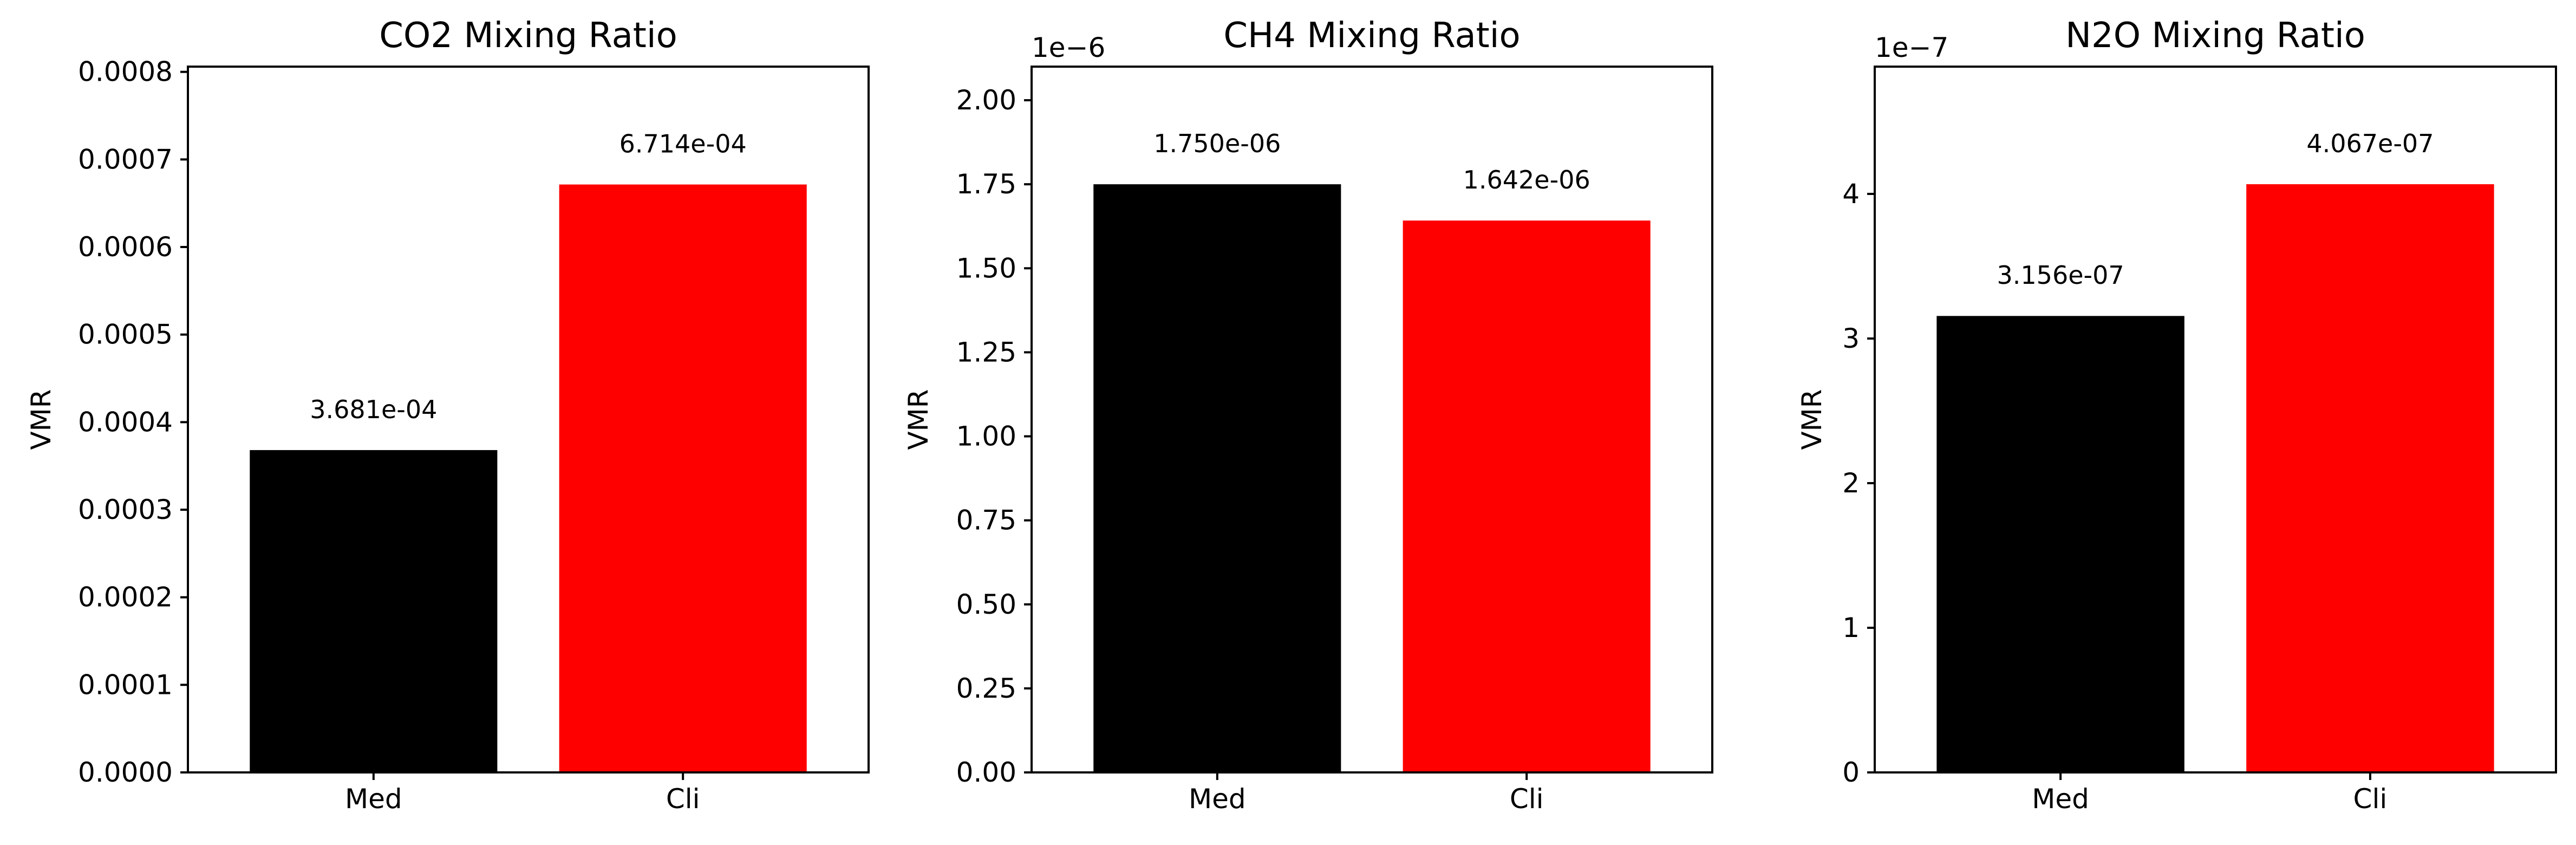 The height and width of the screenshot is (845, 2576). I want to click on y-tick-label: 0.0002, so click(125, 597).